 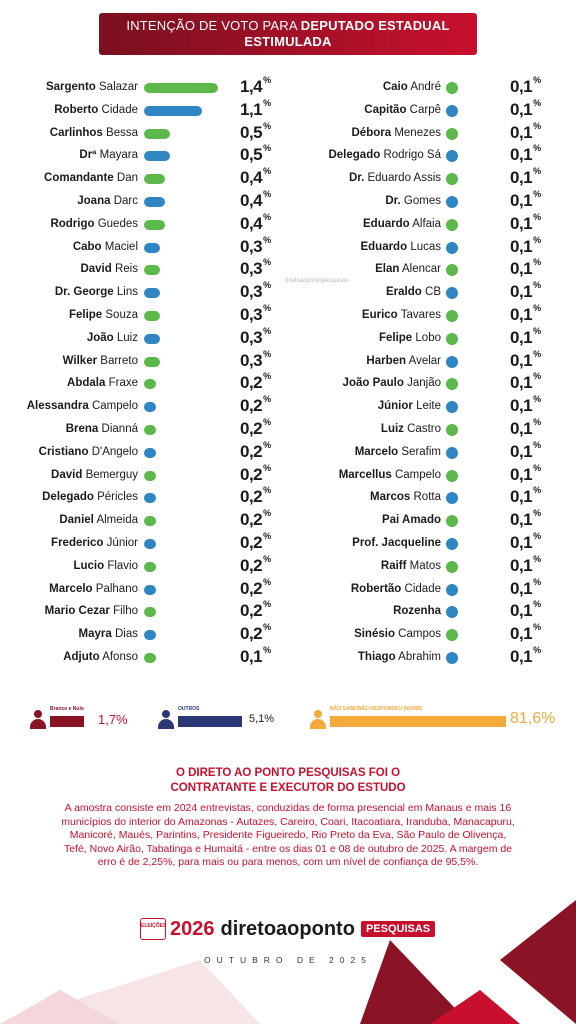 What do you see at coordinates (397, 634) in the screenshot?
I see `candidate-name: Sinésio Campos` at bounding box center [397, 634].